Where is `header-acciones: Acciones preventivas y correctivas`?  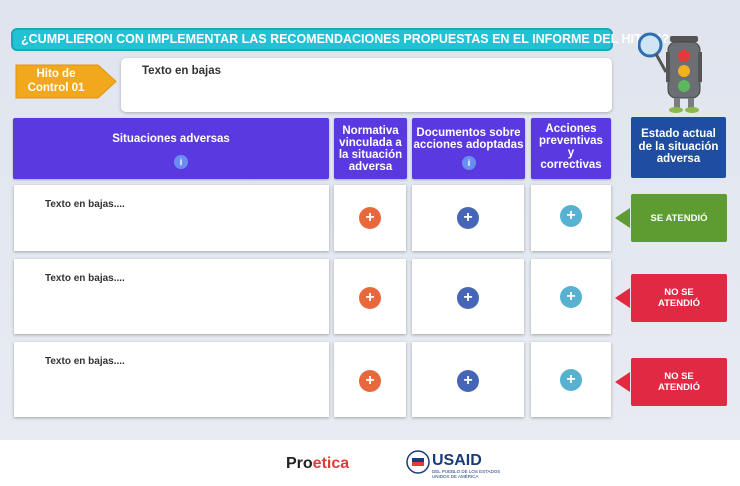 header-acciones: Acciones preventivas y correctivas is located at coordinates (571, 148).